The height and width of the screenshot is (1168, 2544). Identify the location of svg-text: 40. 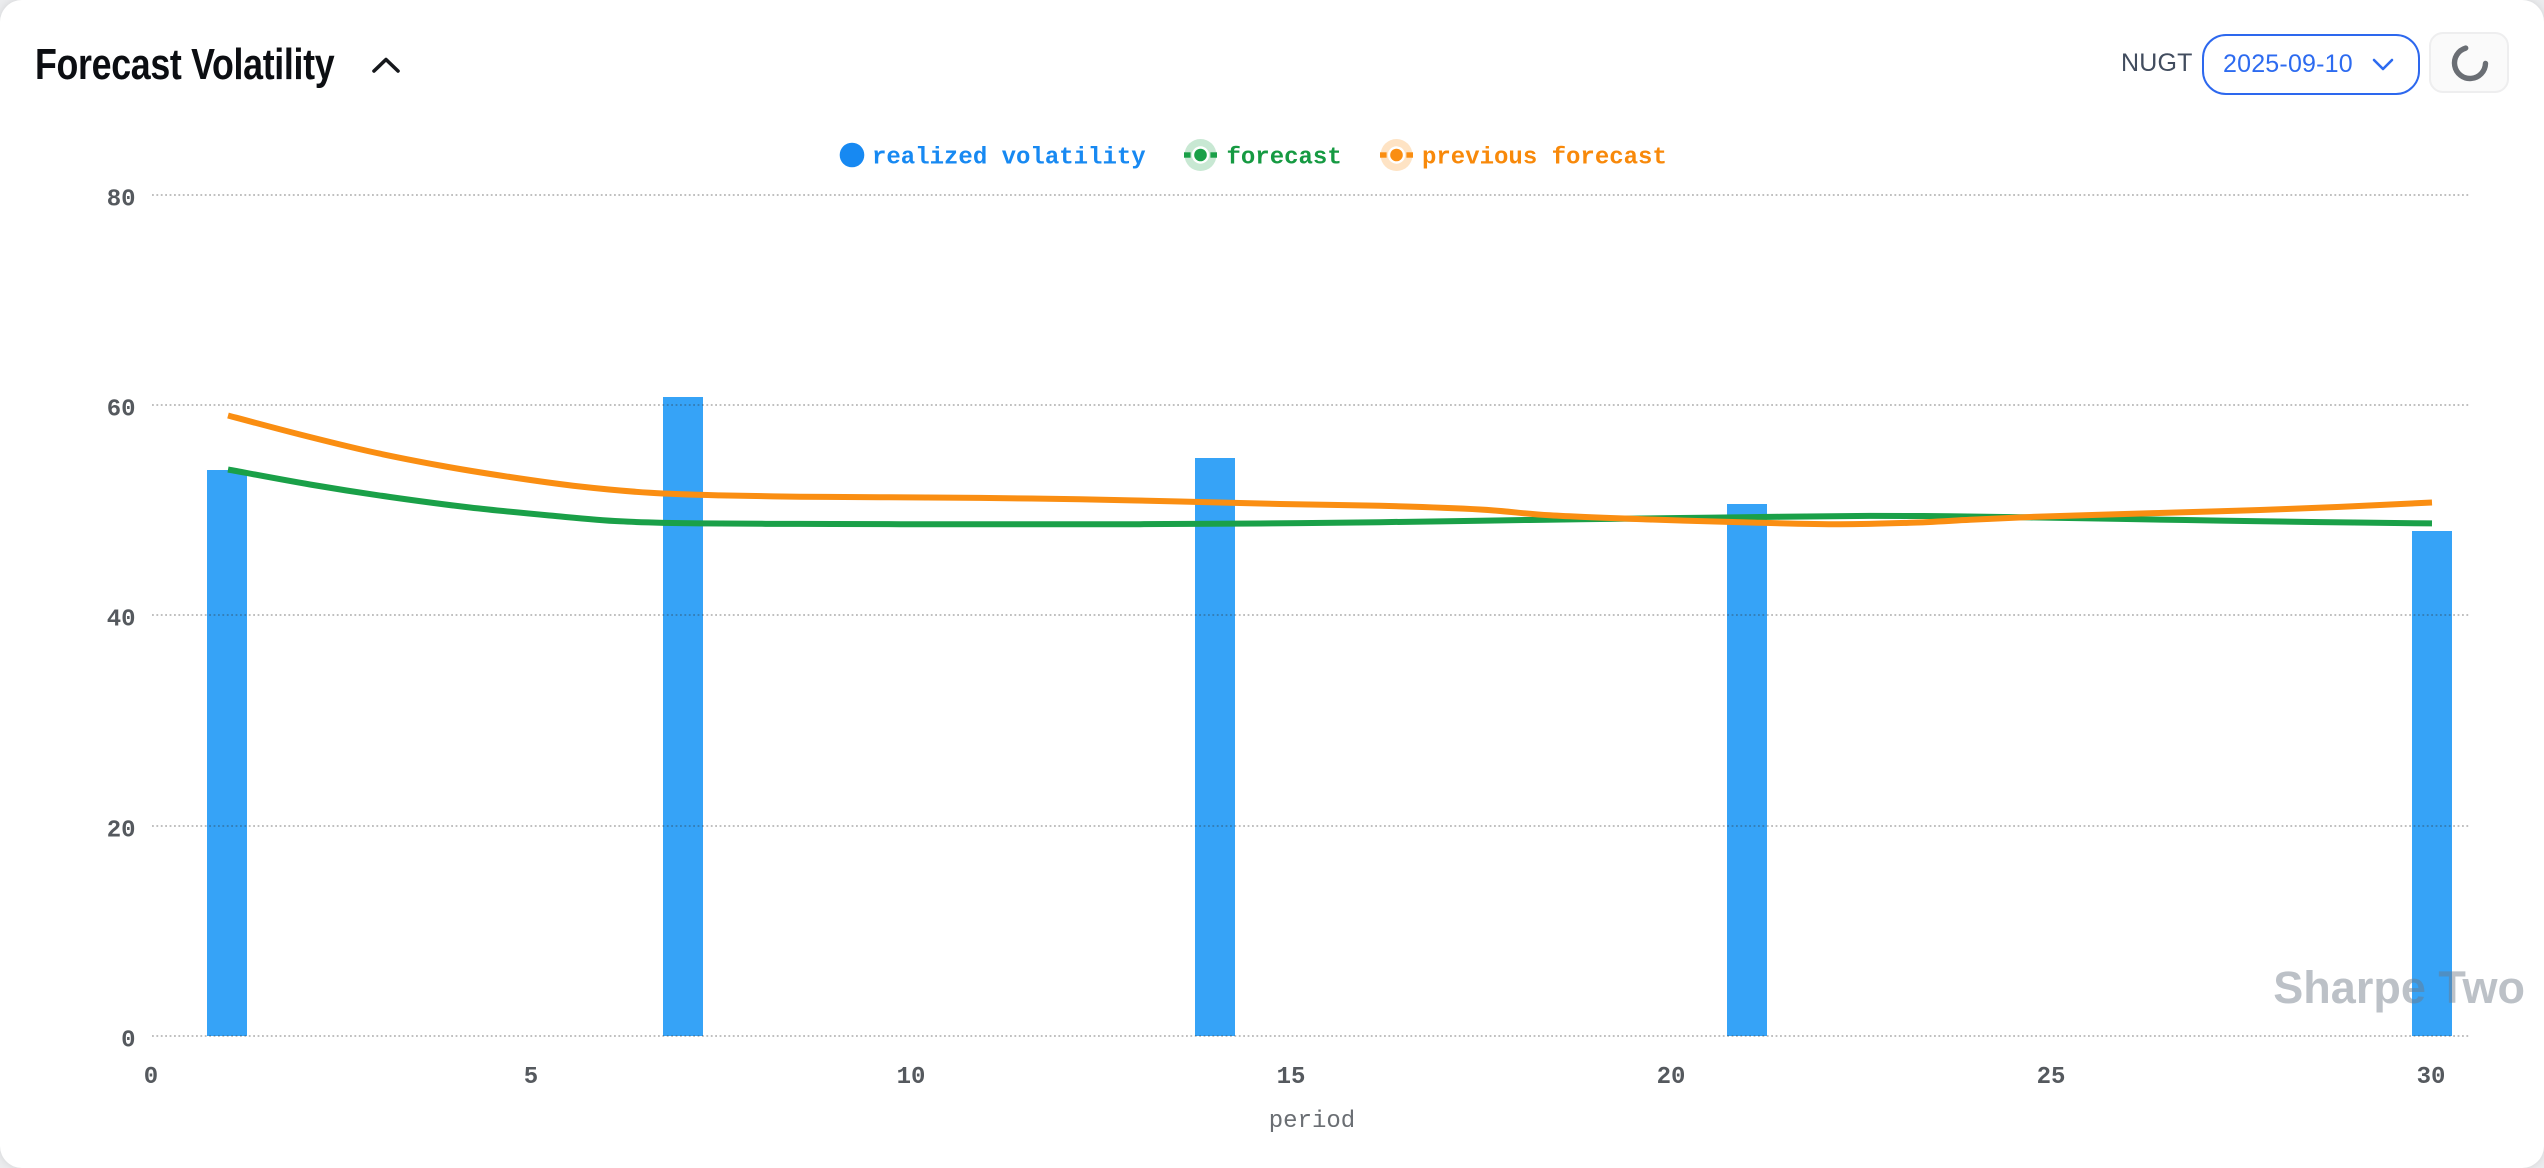
(121, 619).